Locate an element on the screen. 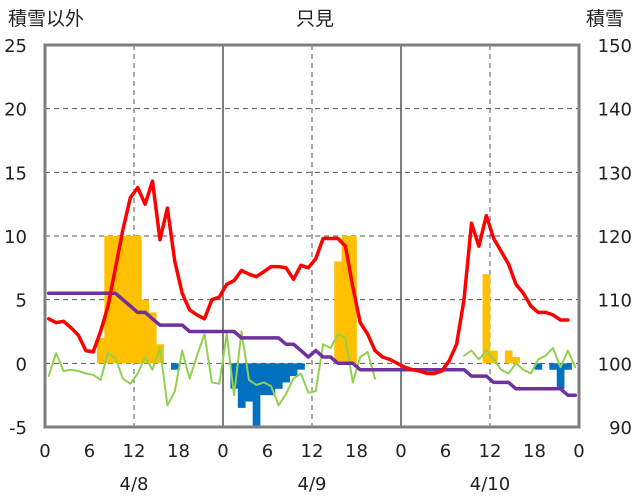 The image size is (636, 501). y-right-tick-label: 150 is located at coordinates (615, 46).